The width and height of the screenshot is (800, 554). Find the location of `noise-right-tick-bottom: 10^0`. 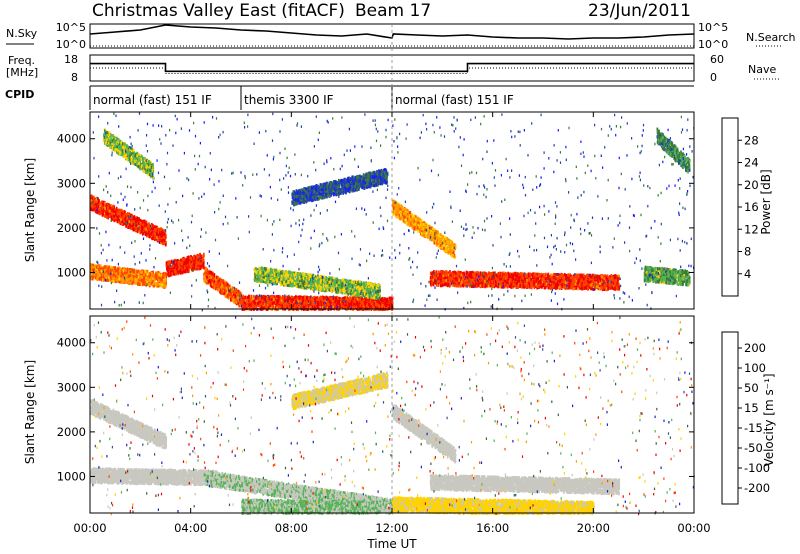

noise-right-tick-bottom: 10^0 is located at coordinates (713, 44).